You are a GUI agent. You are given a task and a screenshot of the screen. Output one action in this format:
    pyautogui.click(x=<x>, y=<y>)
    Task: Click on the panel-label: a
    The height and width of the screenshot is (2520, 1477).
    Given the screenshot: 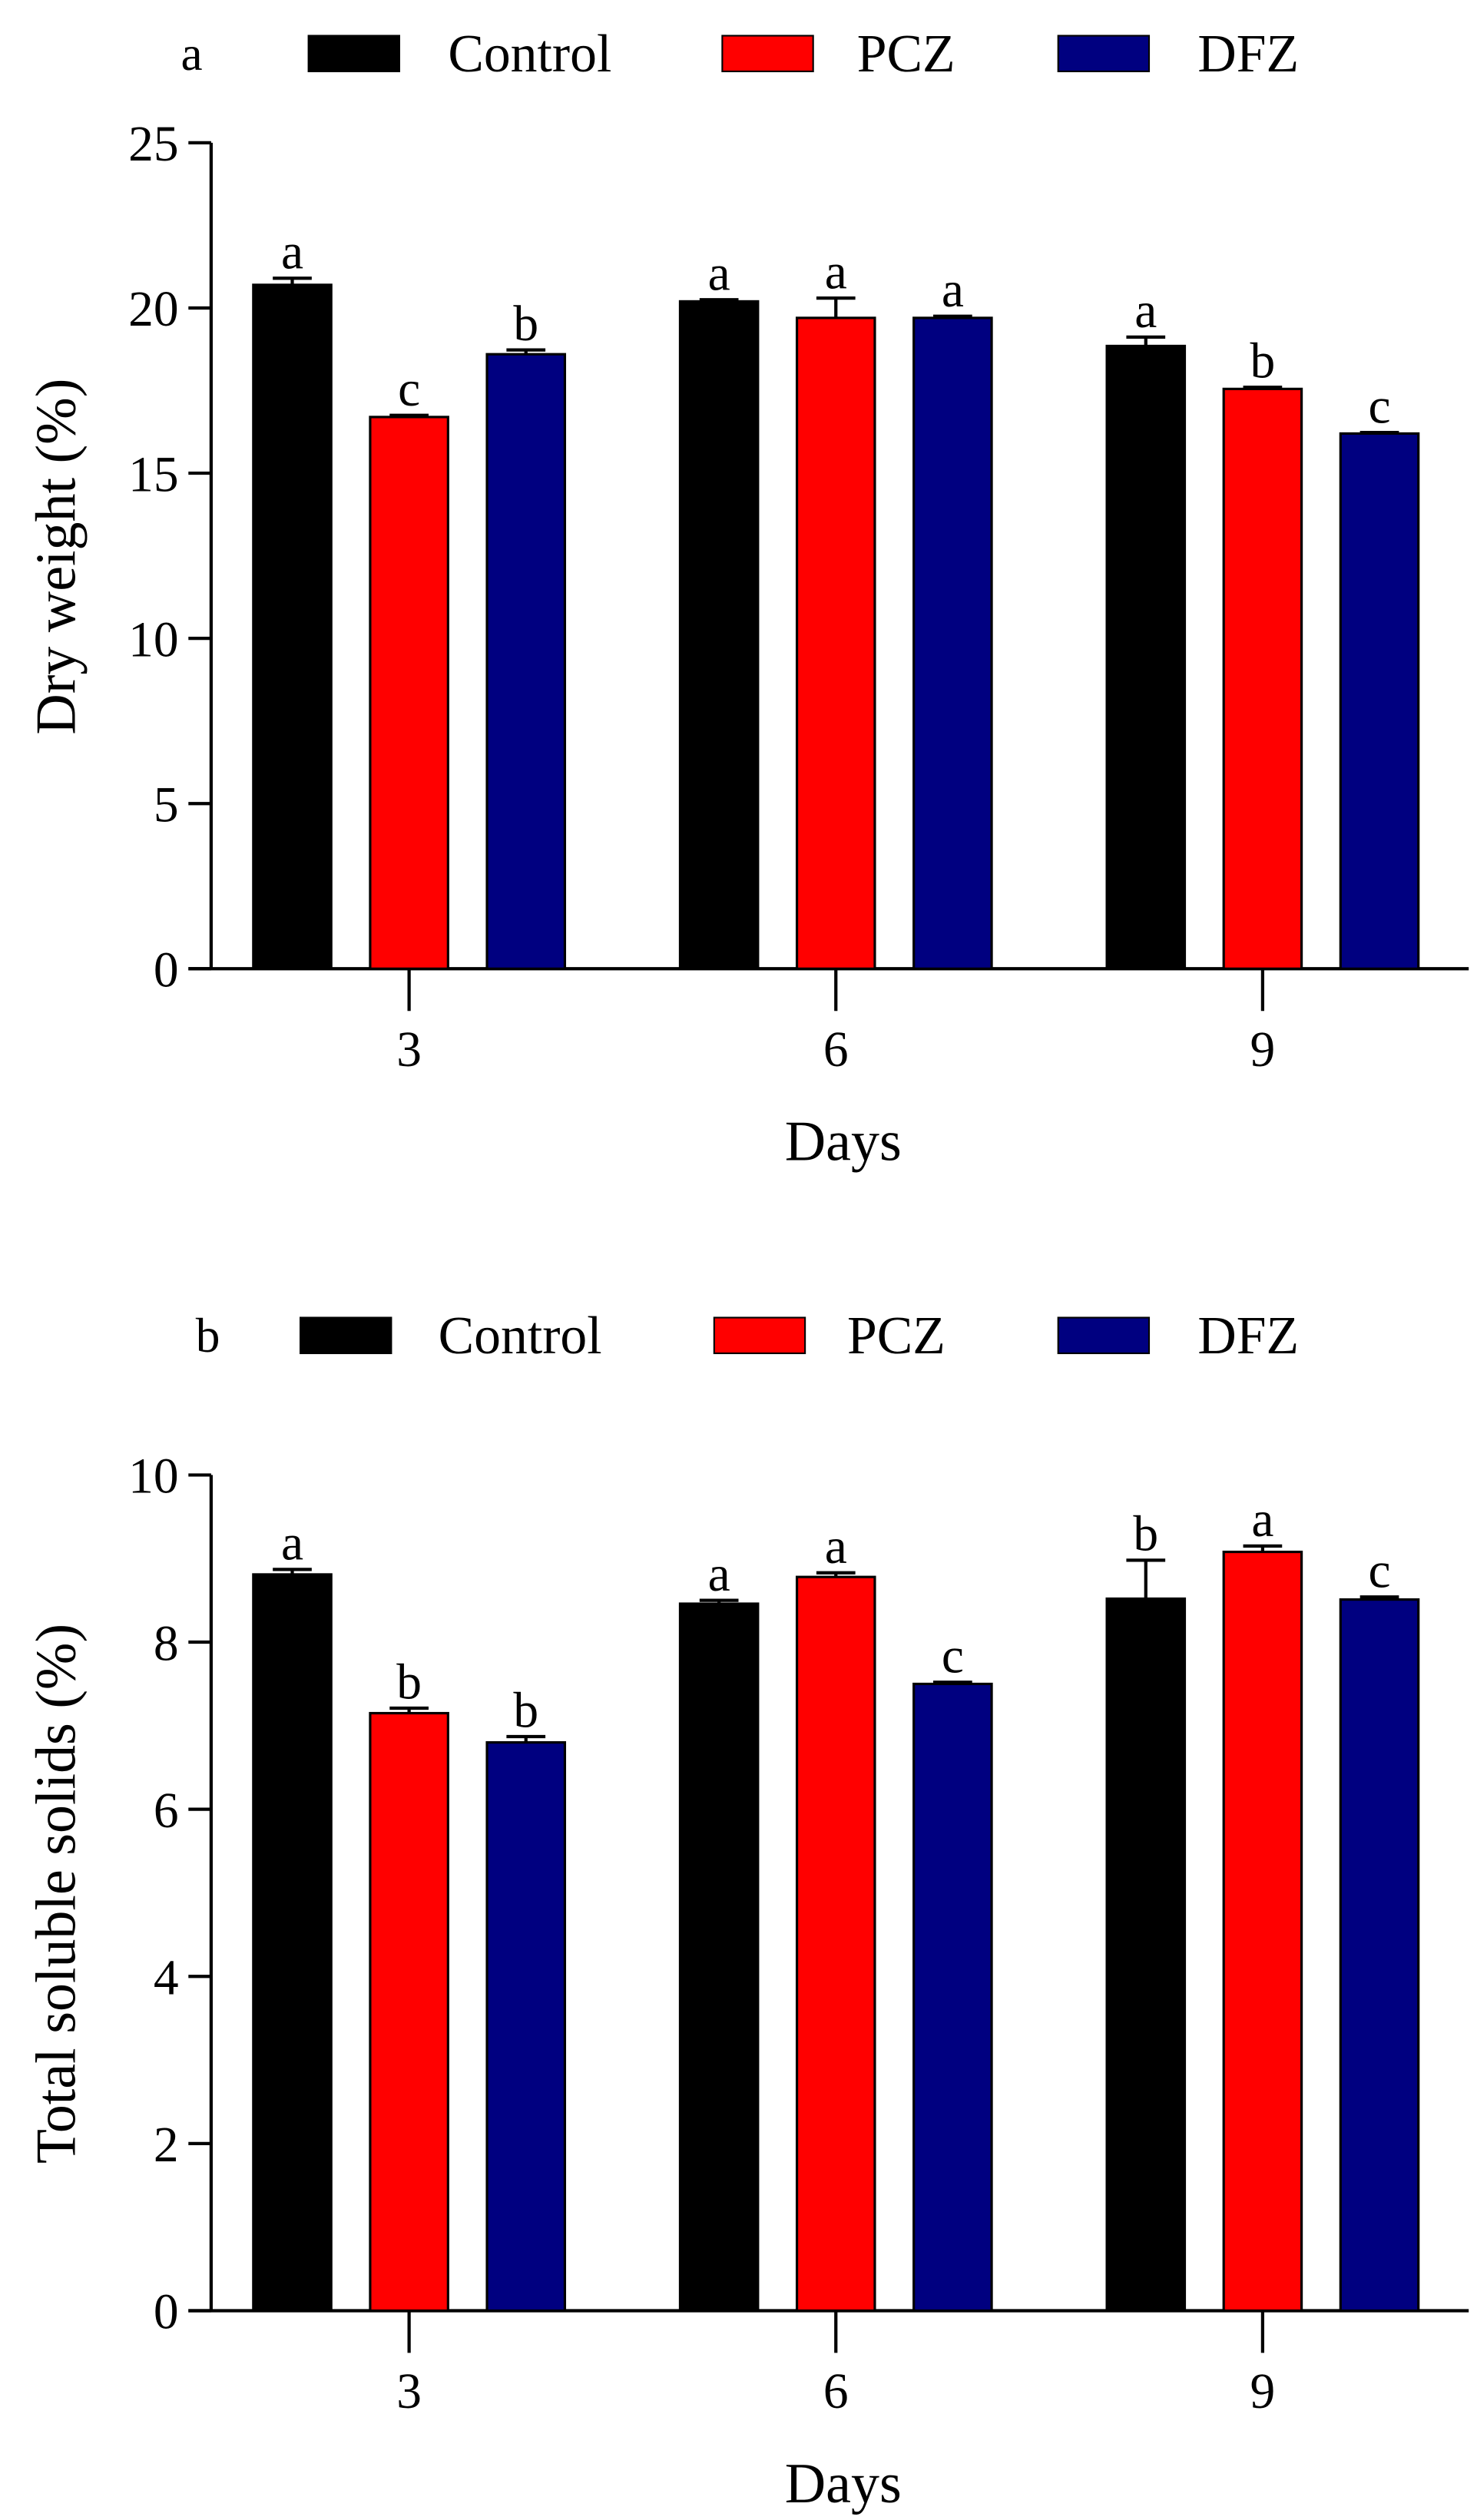 What is the action you would take?
    pyautogui.click(x=191, y=54)
    